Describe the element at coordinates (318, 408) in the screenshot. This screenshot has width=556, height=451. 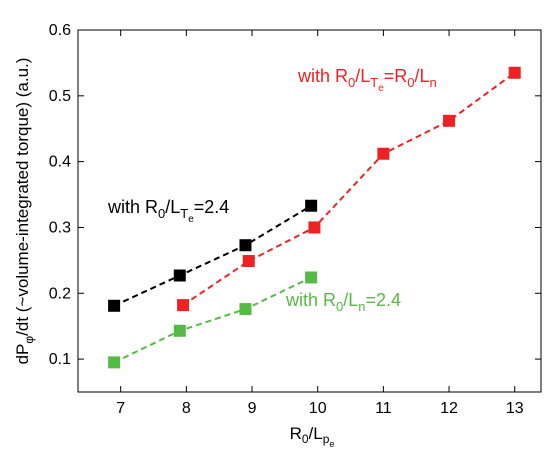
I see `x-tick-label-3: 10` at that location.